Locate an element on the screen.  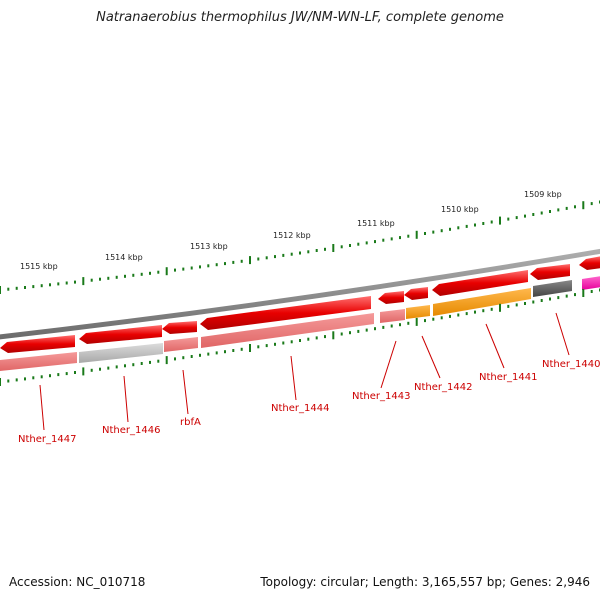
category-seg-next is located at coordinates (591, 283).